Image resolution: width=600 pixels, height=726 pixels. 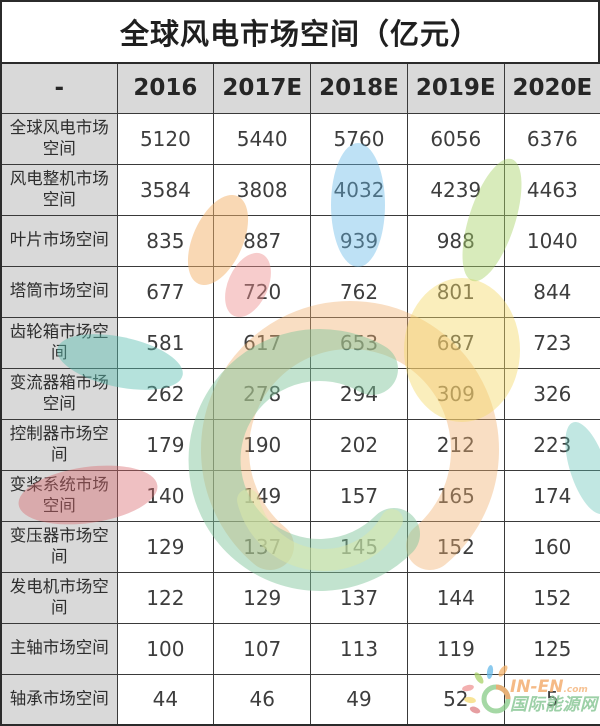 What do you see at coordinates (455, 291) in the screenshot?
I see `data-cell: 801` at bounding box center [455, 291].